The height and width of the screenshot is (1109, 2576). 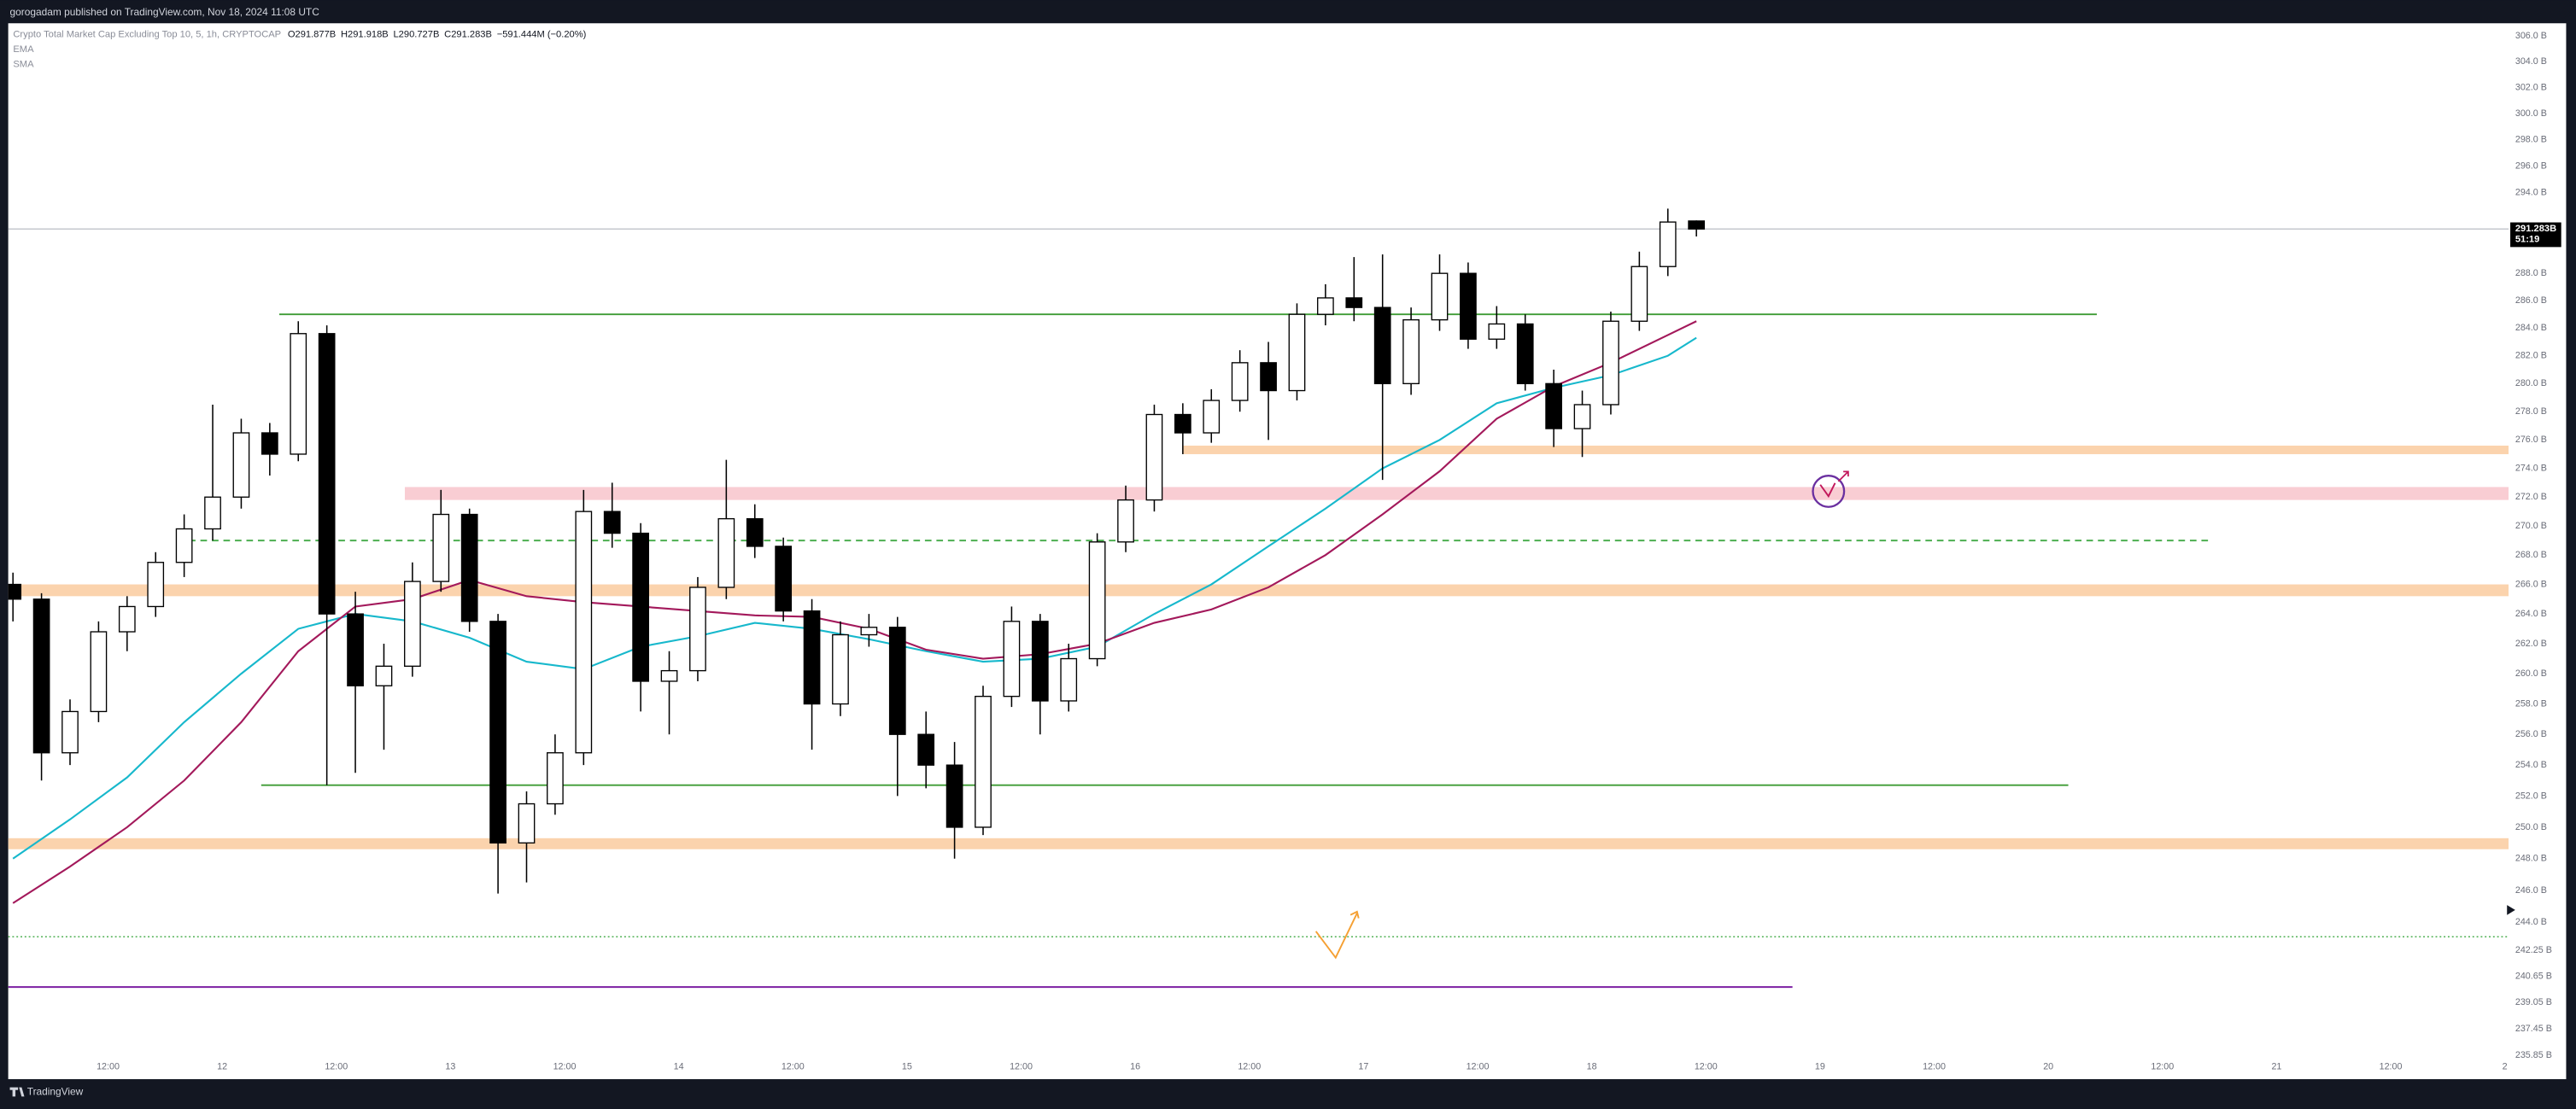 I want to click on legend-value: −591.444M (−0.20%), so click(x=542, y=35).